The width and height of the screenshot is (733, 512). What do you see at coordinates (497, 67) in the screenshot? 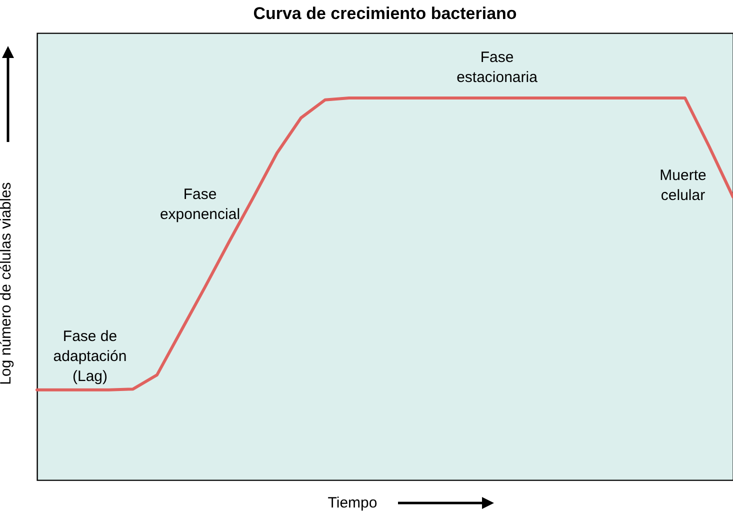
I see `text: Fase estacionaria` at bounding box center [497, 67].